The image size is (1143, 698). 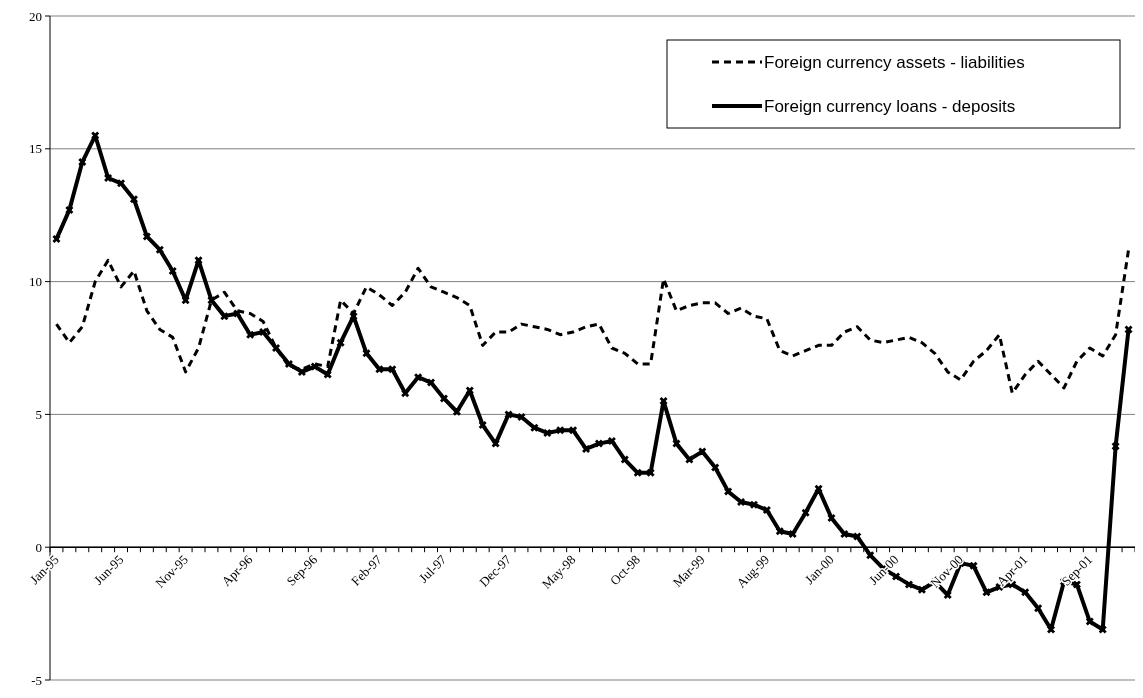 What do you see at coordinates (890, 106) in the screenshot?
I see `legend-label: Foreign currency loans - deposits` at bounding box center [890, 106].